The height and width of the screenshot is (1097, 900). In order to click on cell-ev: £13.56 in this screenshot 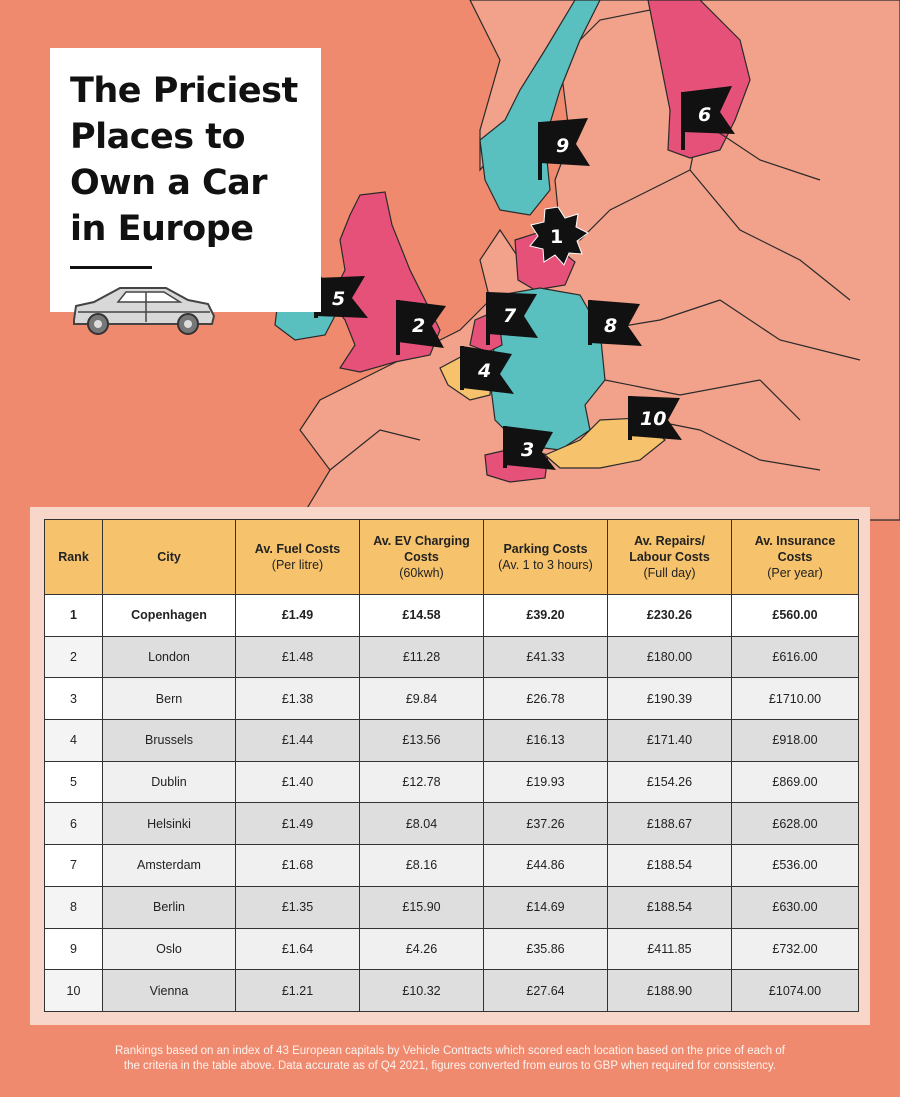, I will do `click(421, 740)`.